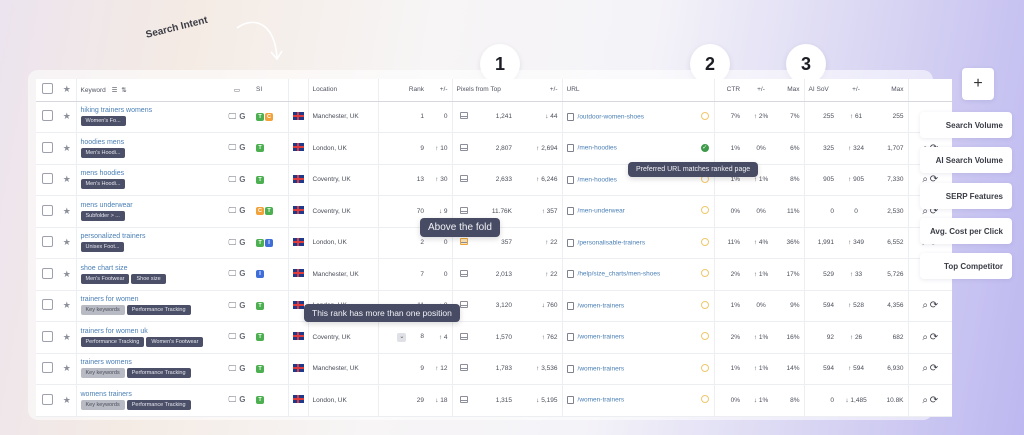 The image size is (1024, 435). Describe the element at coordinates (539, 90) in the screenshot. I see `pixels-change-header: +/-` at that location.